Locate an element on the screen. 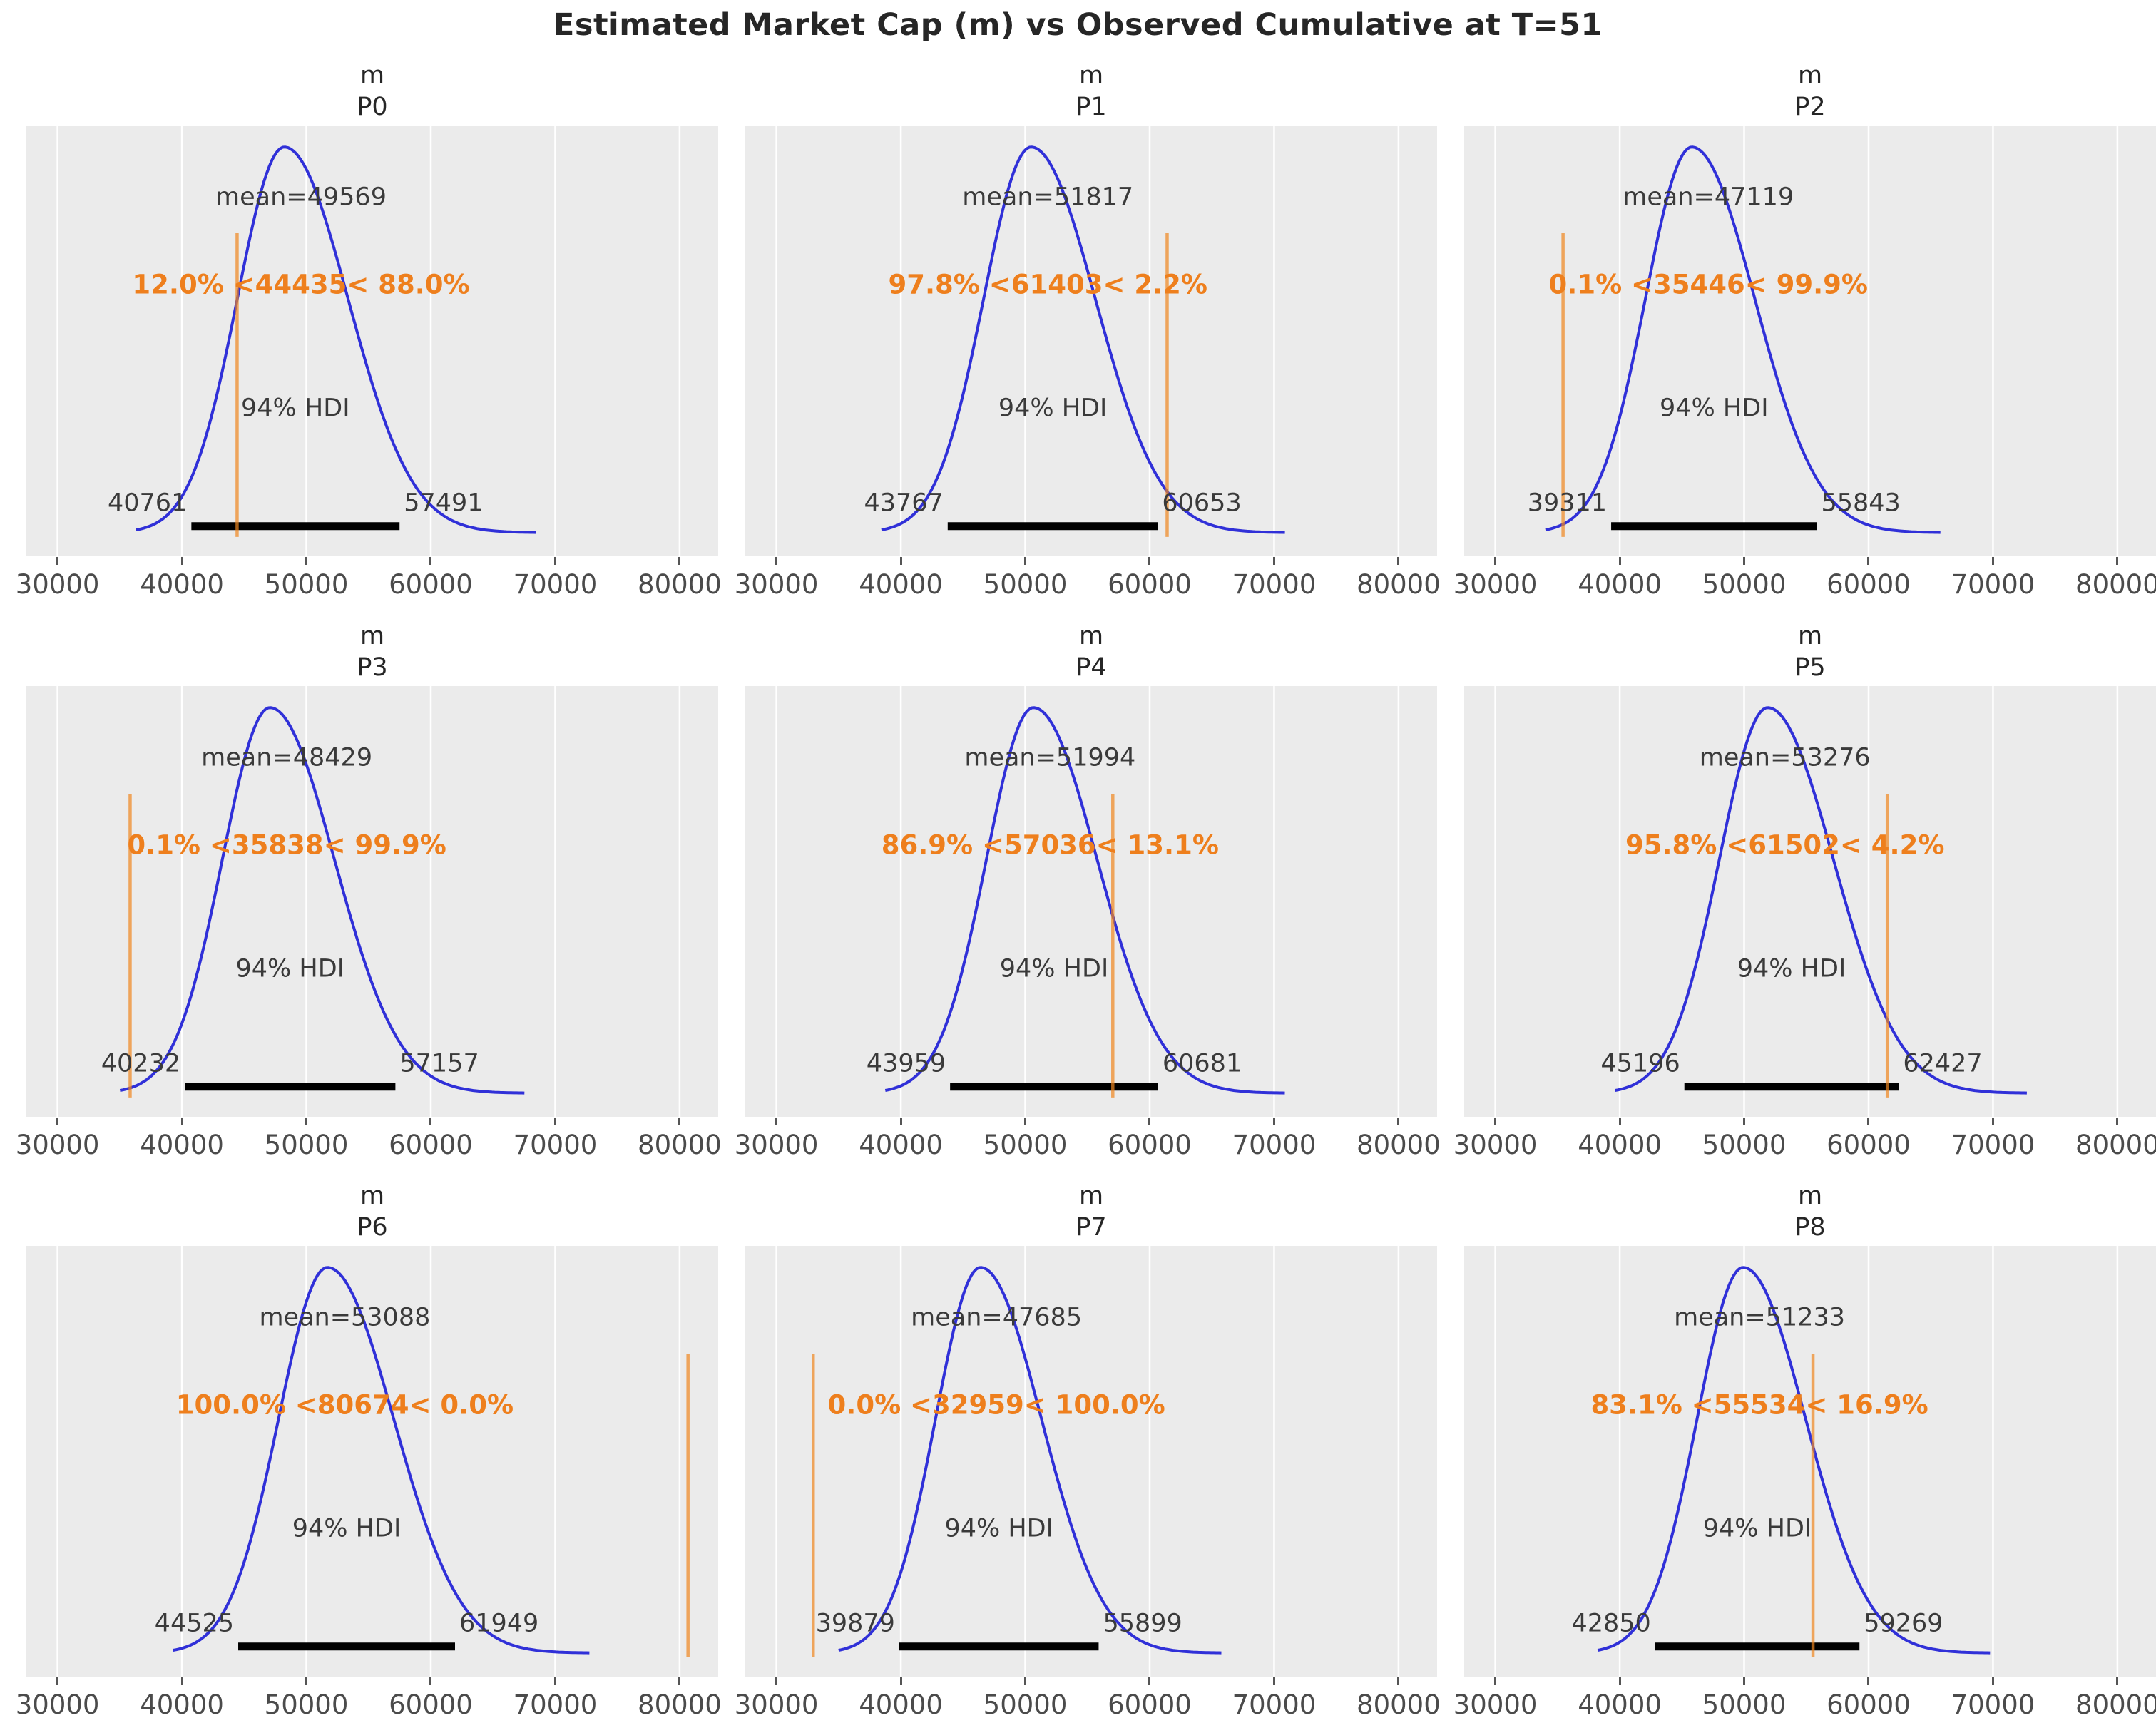 This screenshot has height=1728, width=2156. ref-stat-label: 86.9% <57036< 13.1% is located at coordinates (1050, 846).